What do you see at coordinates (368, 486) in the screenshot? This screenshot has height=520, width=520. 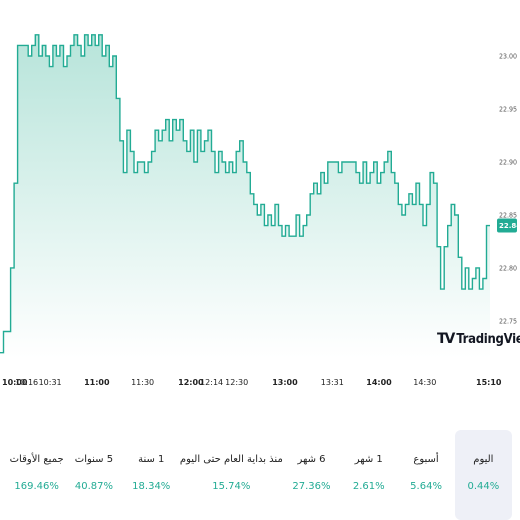 I see `period-change-value: 2.61%` at bounding box center [368, 486].